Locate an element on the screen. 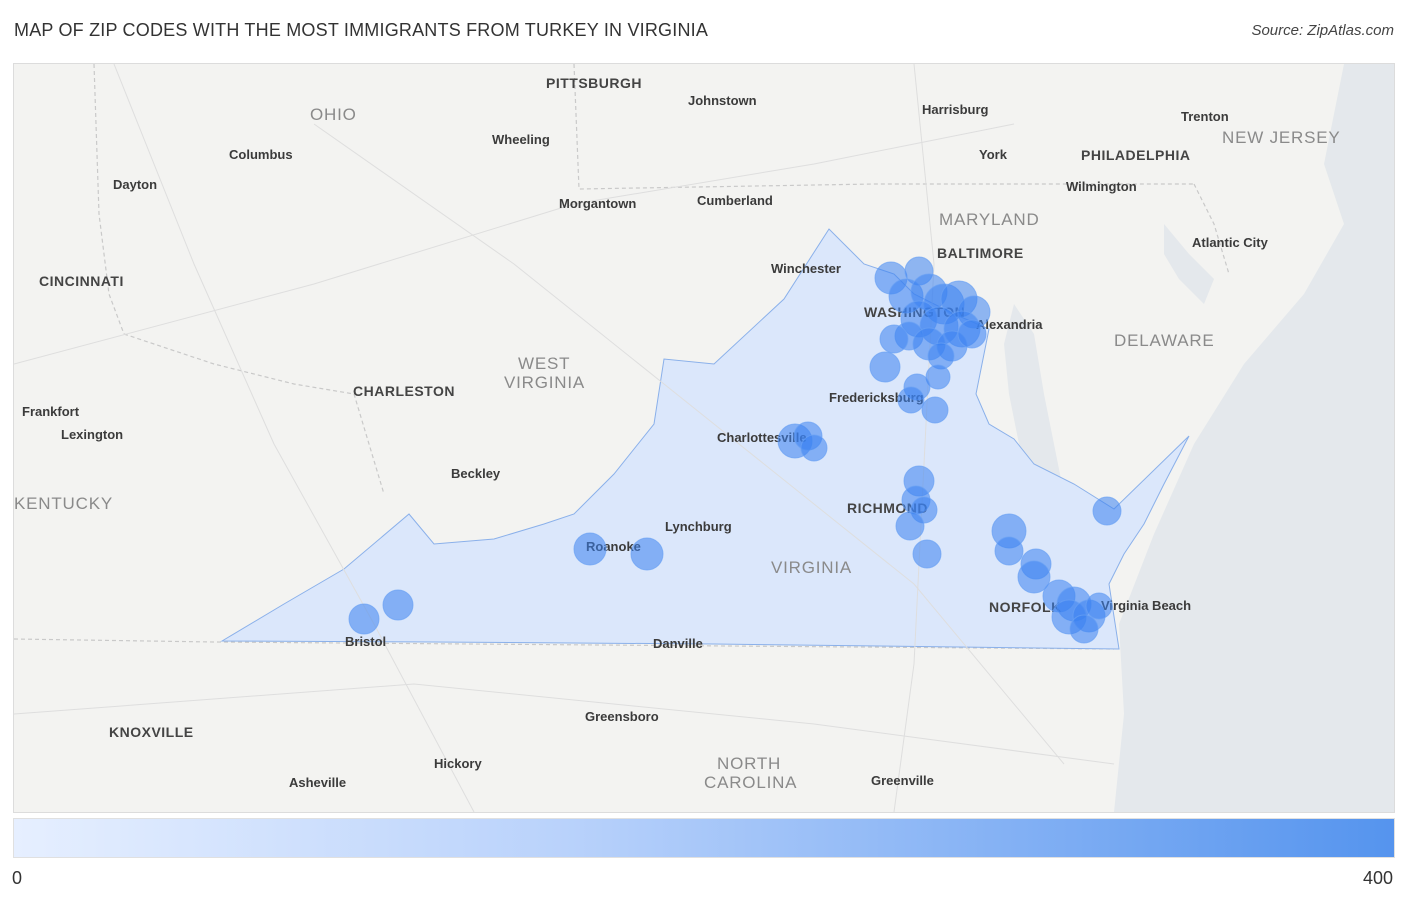 Image resolution: width=1406 pixels, height=899 pixels. city-label: Frankfort is located at coordinates (51, 411).